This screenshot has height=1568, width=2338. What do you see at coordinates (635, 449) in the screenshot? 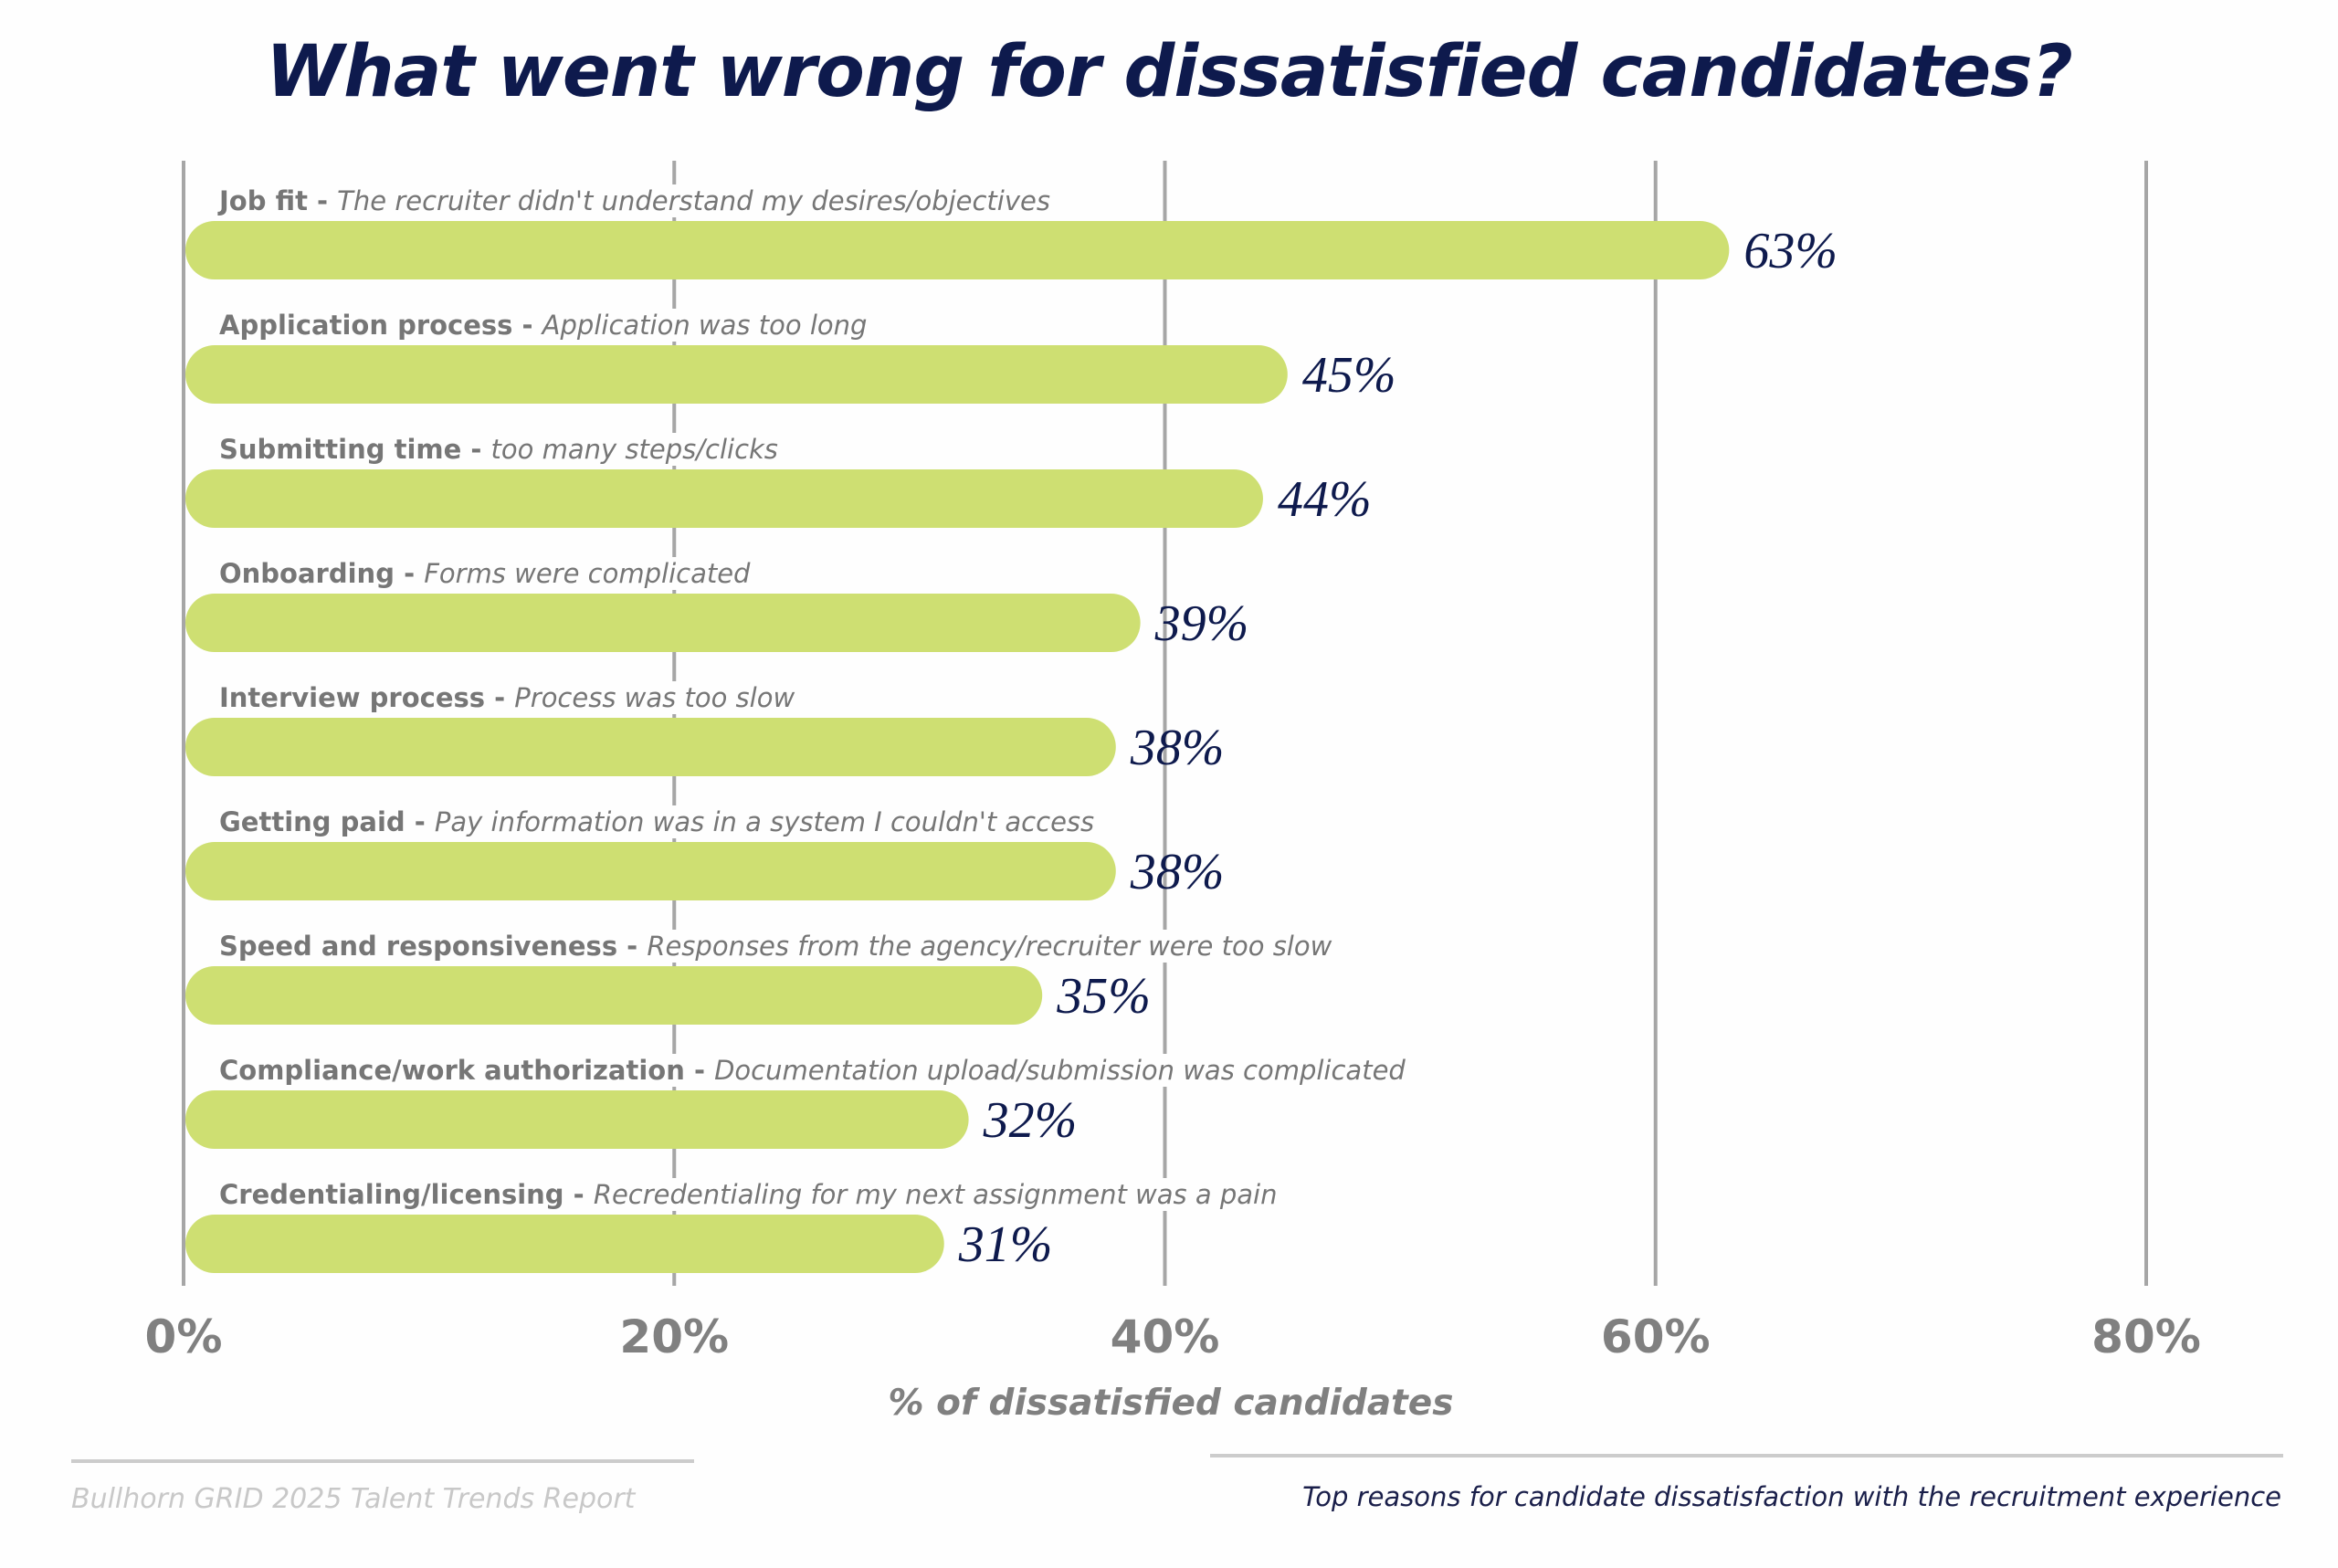
I see `category-description: too many steps/clicks` at bounding box center [635, 449].